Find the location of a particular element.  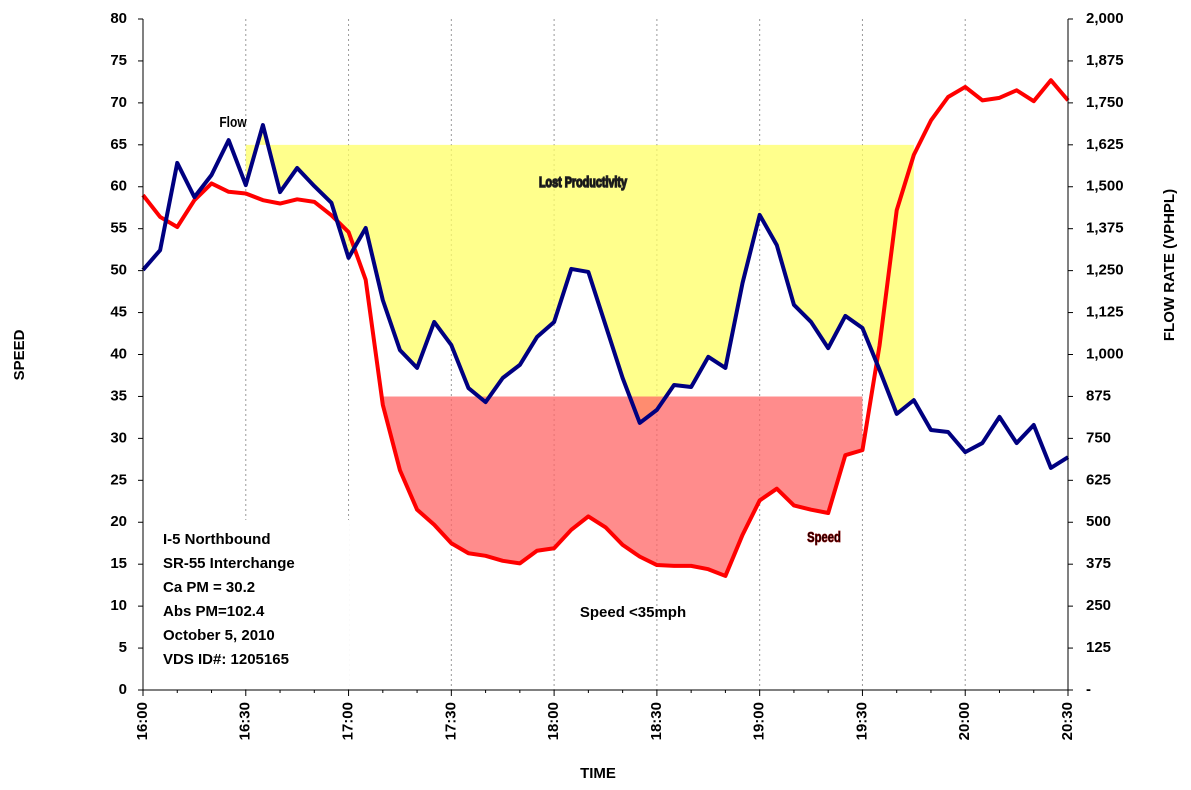

y-tick-label: 10 is located at coordinates (118, 605).